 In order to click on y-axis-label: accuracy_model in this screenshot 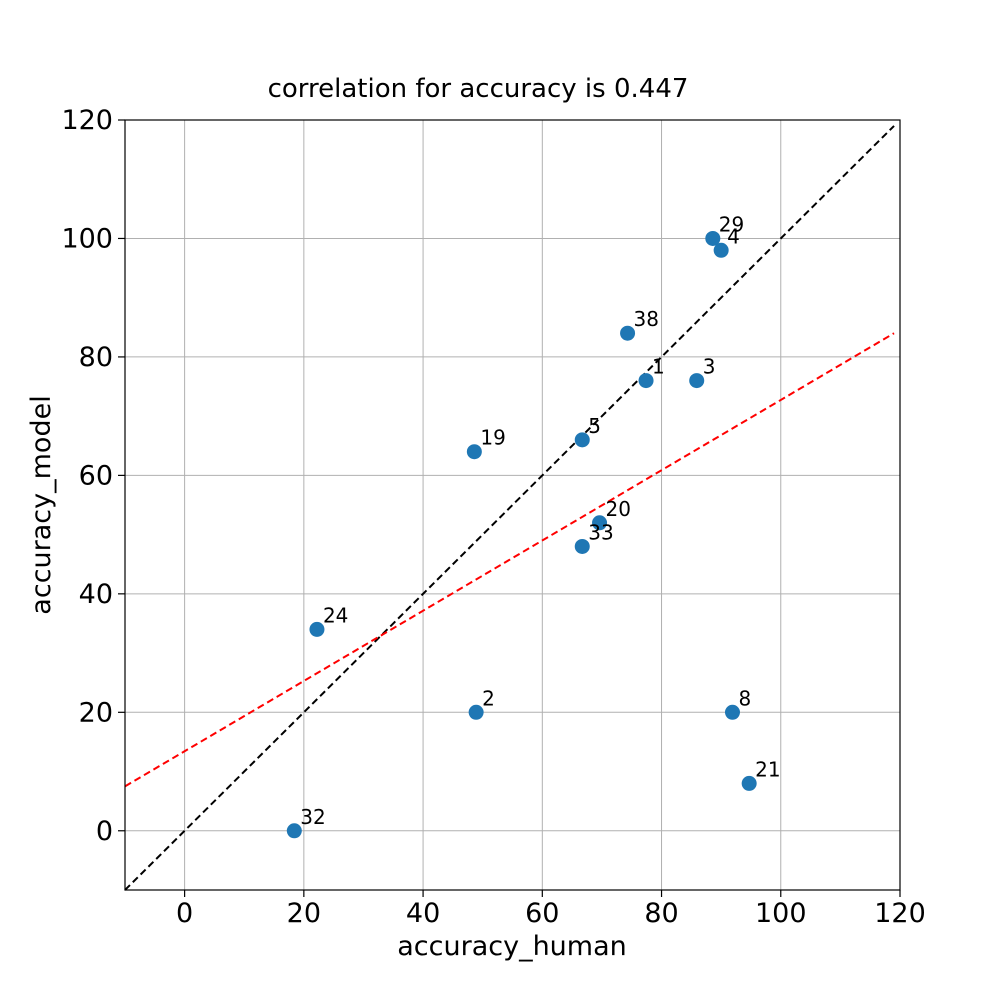, I will do `click(41, 504)`.